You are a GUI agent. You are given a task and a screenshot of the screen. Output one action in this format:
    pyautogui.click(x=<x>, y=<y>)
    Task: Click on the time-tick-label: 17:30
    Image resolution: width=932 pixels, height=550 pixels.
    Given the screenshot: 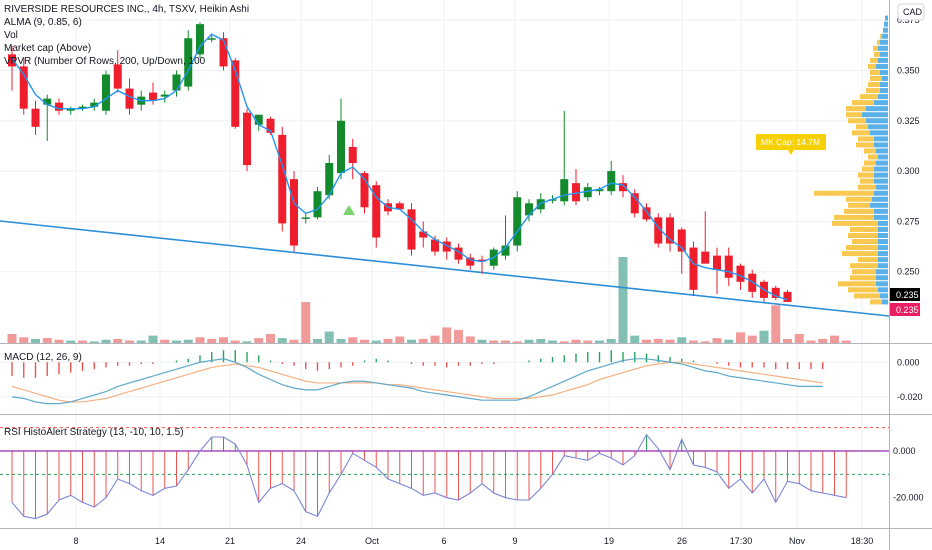 What is the action you would take?
    pyautogui.click(x=741, y=541)
    